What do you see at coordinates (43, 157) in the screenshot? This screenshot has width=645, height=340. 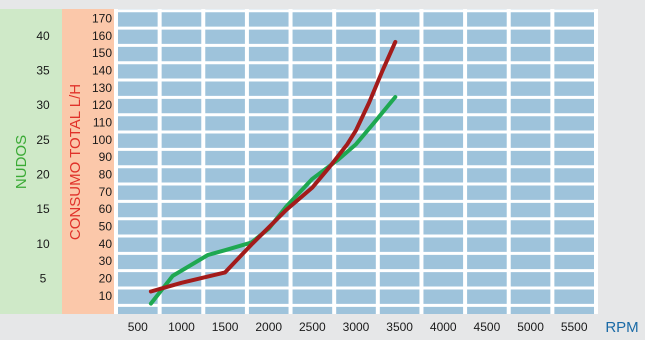 I see `knots-tick-labels: 5 10 15 20 25 30 35 40` at bounding box center [43, 157].